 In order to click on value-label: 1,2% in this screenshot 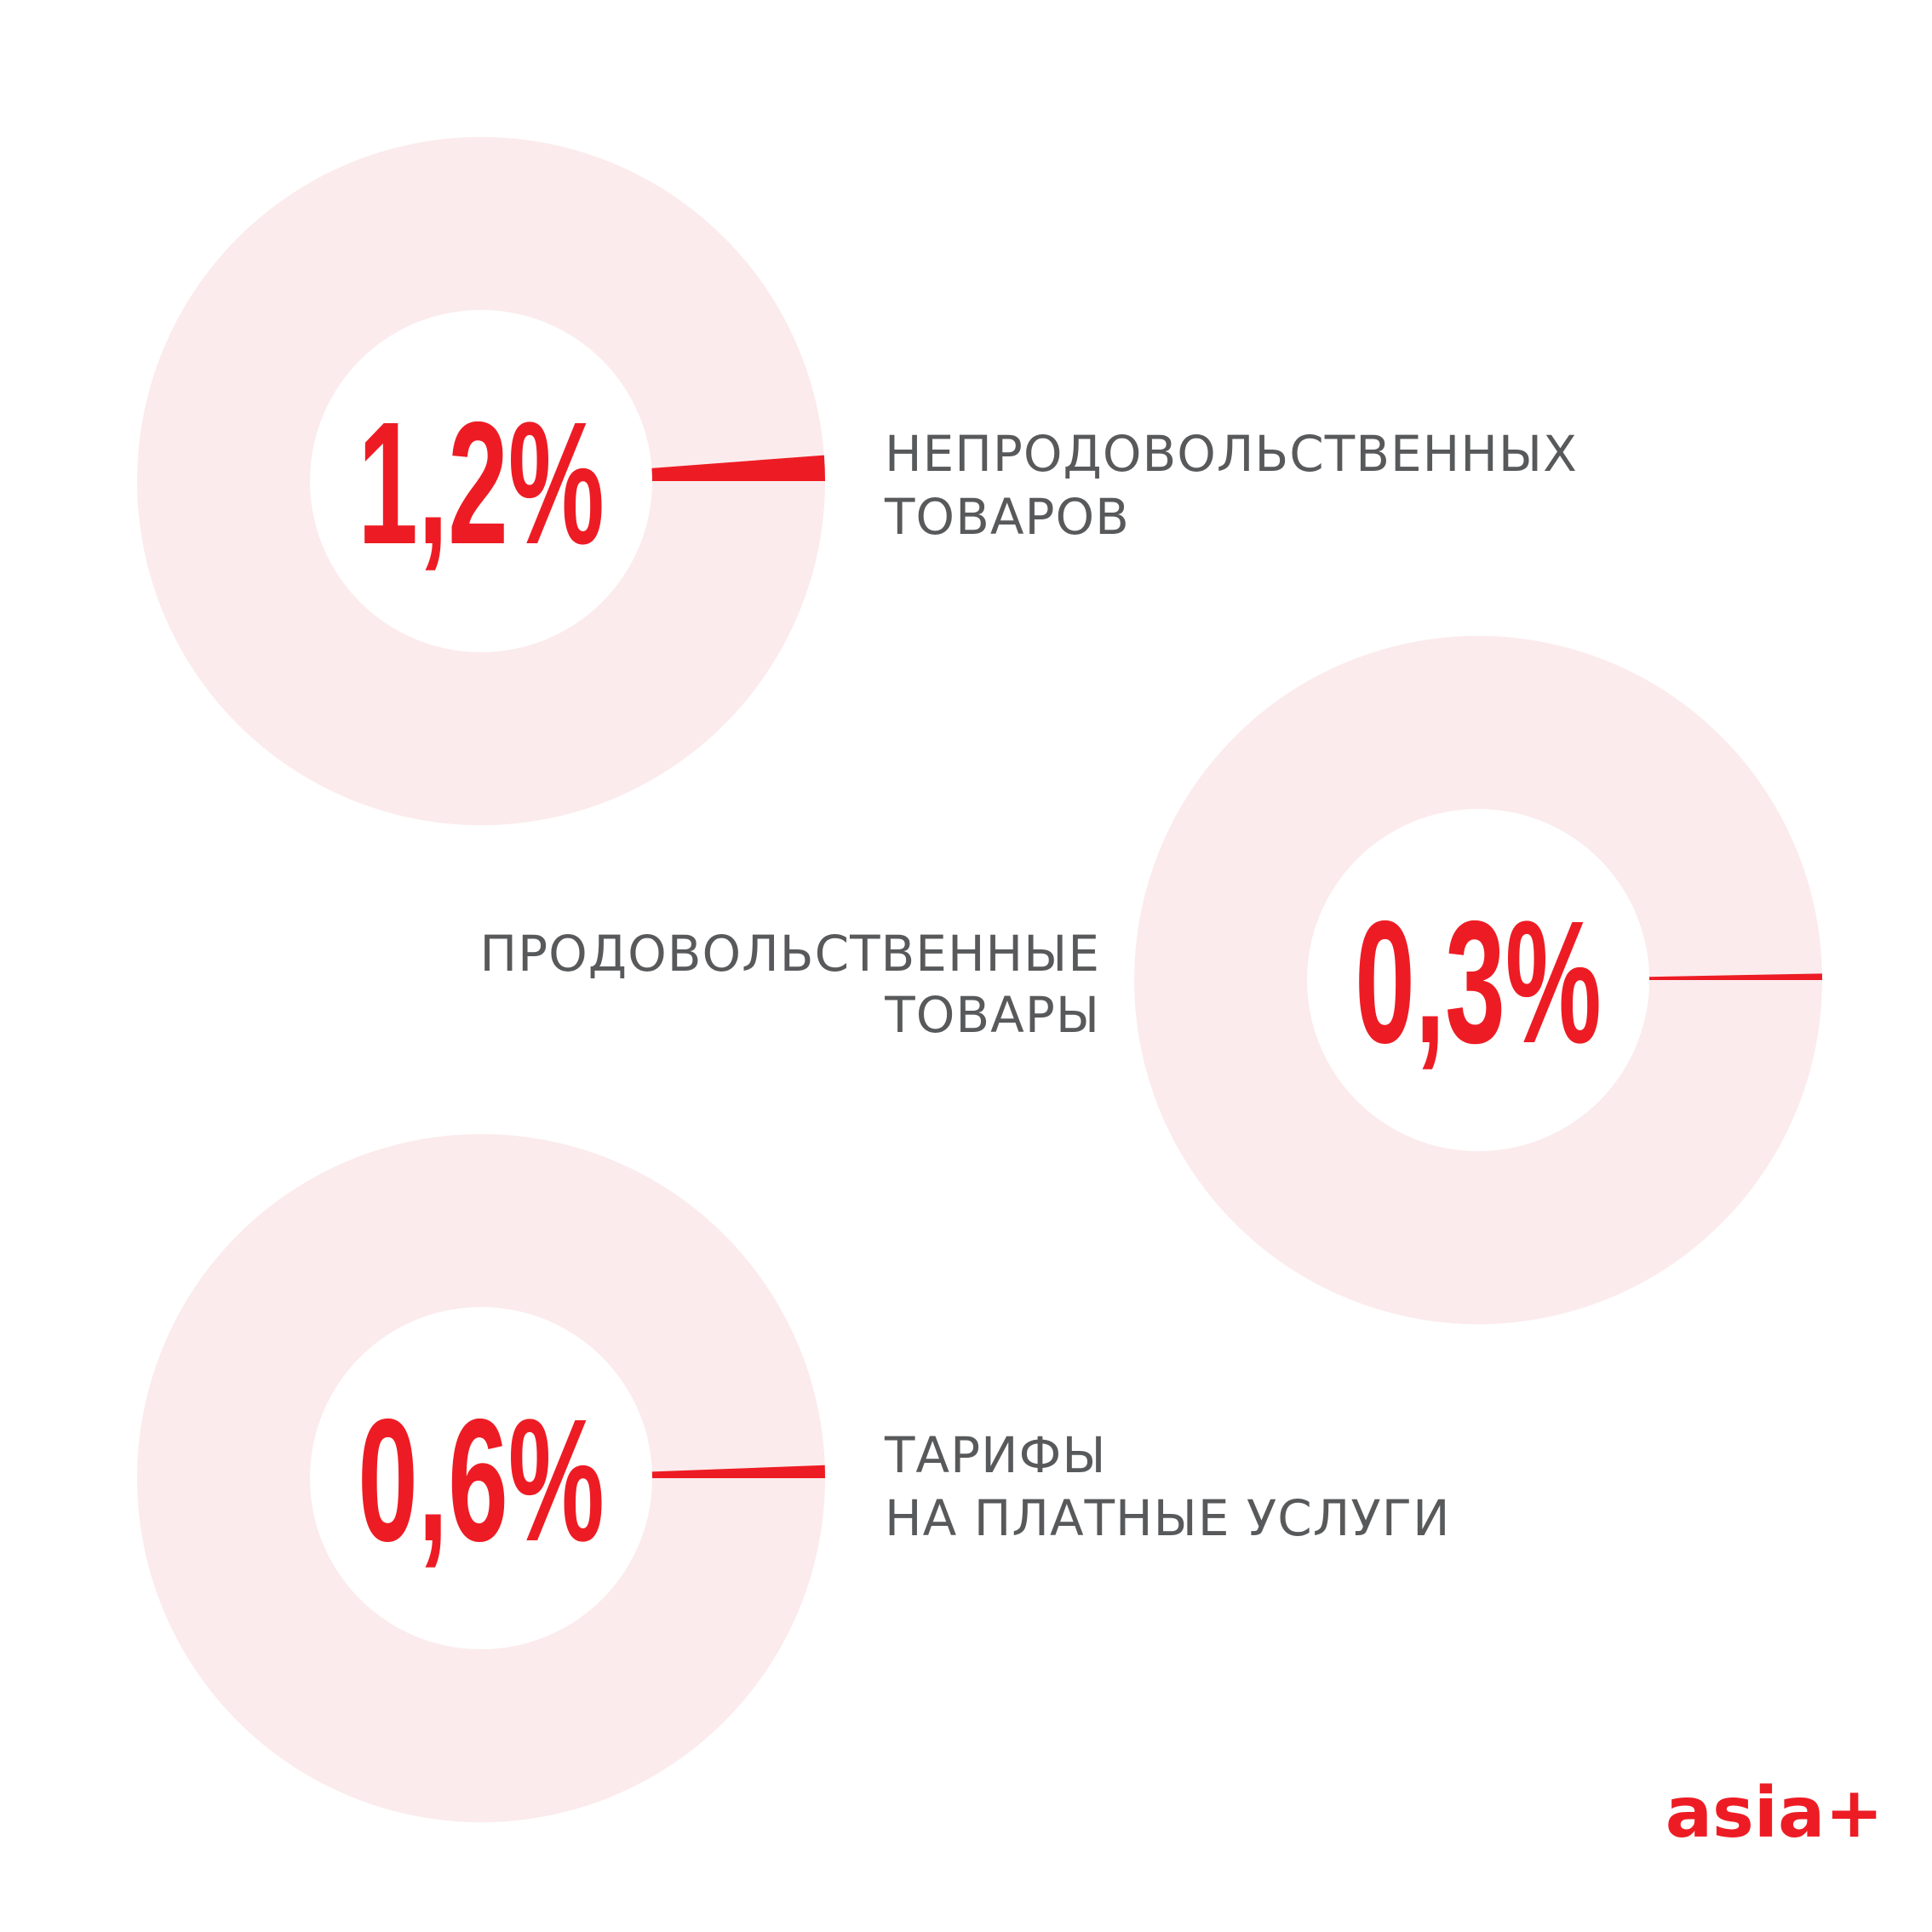, I will do `click(481, 484)`.